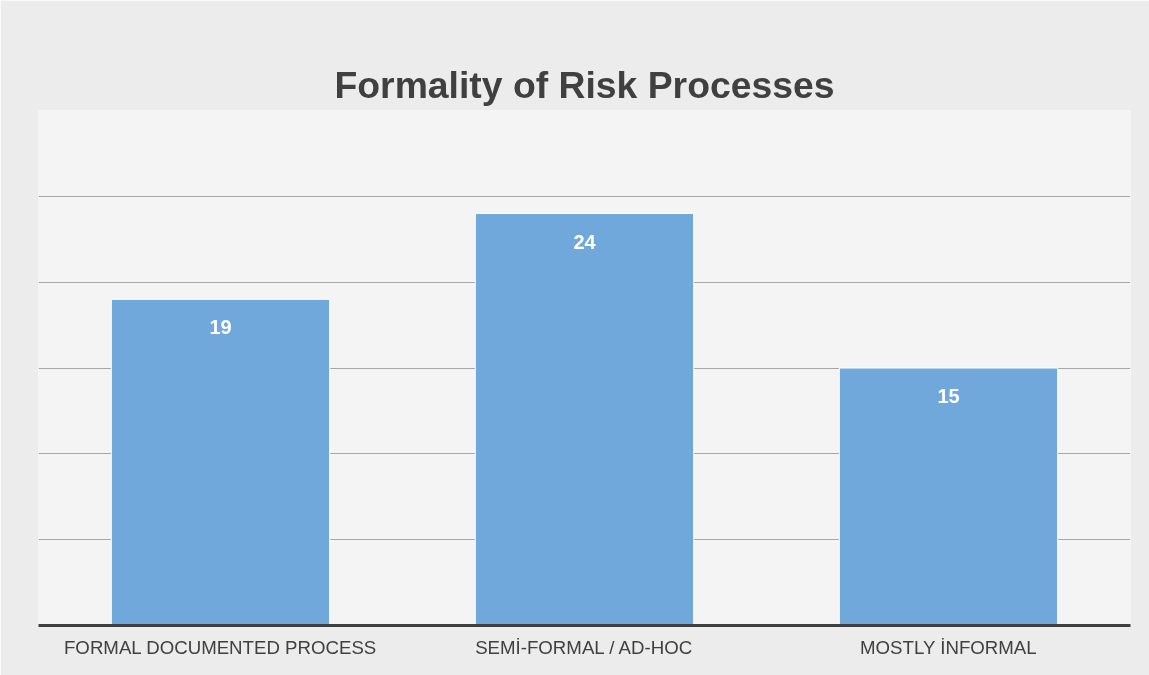  What do you see at coordinates (584, 84) in the screenshot?
I see `chart-title: Formality of Risk Processes` at bounding box center [584, 84].